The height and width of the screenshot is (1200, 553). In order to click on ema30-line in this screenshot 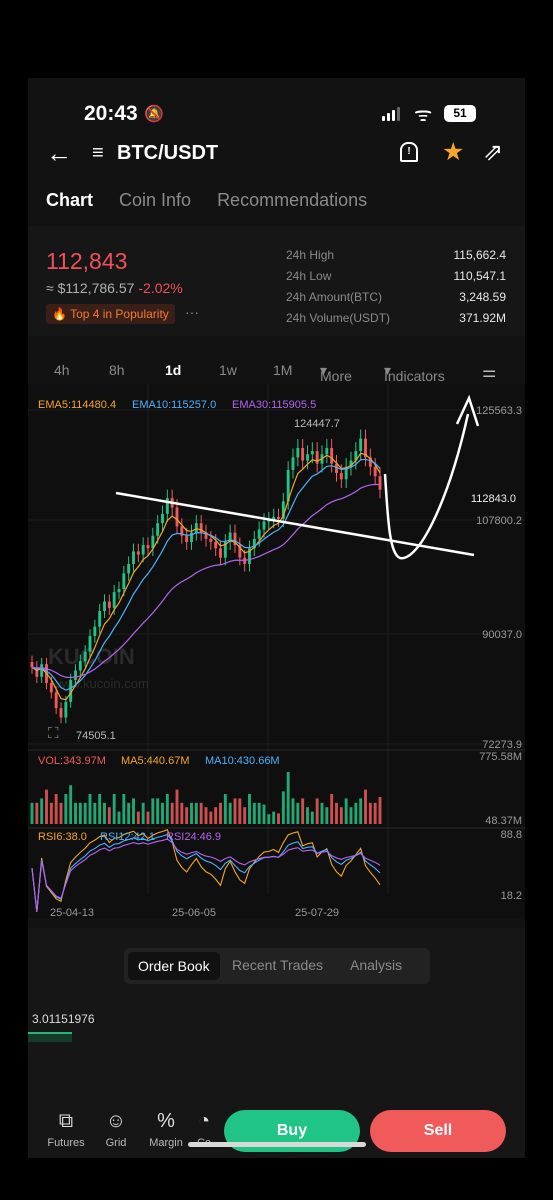, I will do `click(206, 581)`.